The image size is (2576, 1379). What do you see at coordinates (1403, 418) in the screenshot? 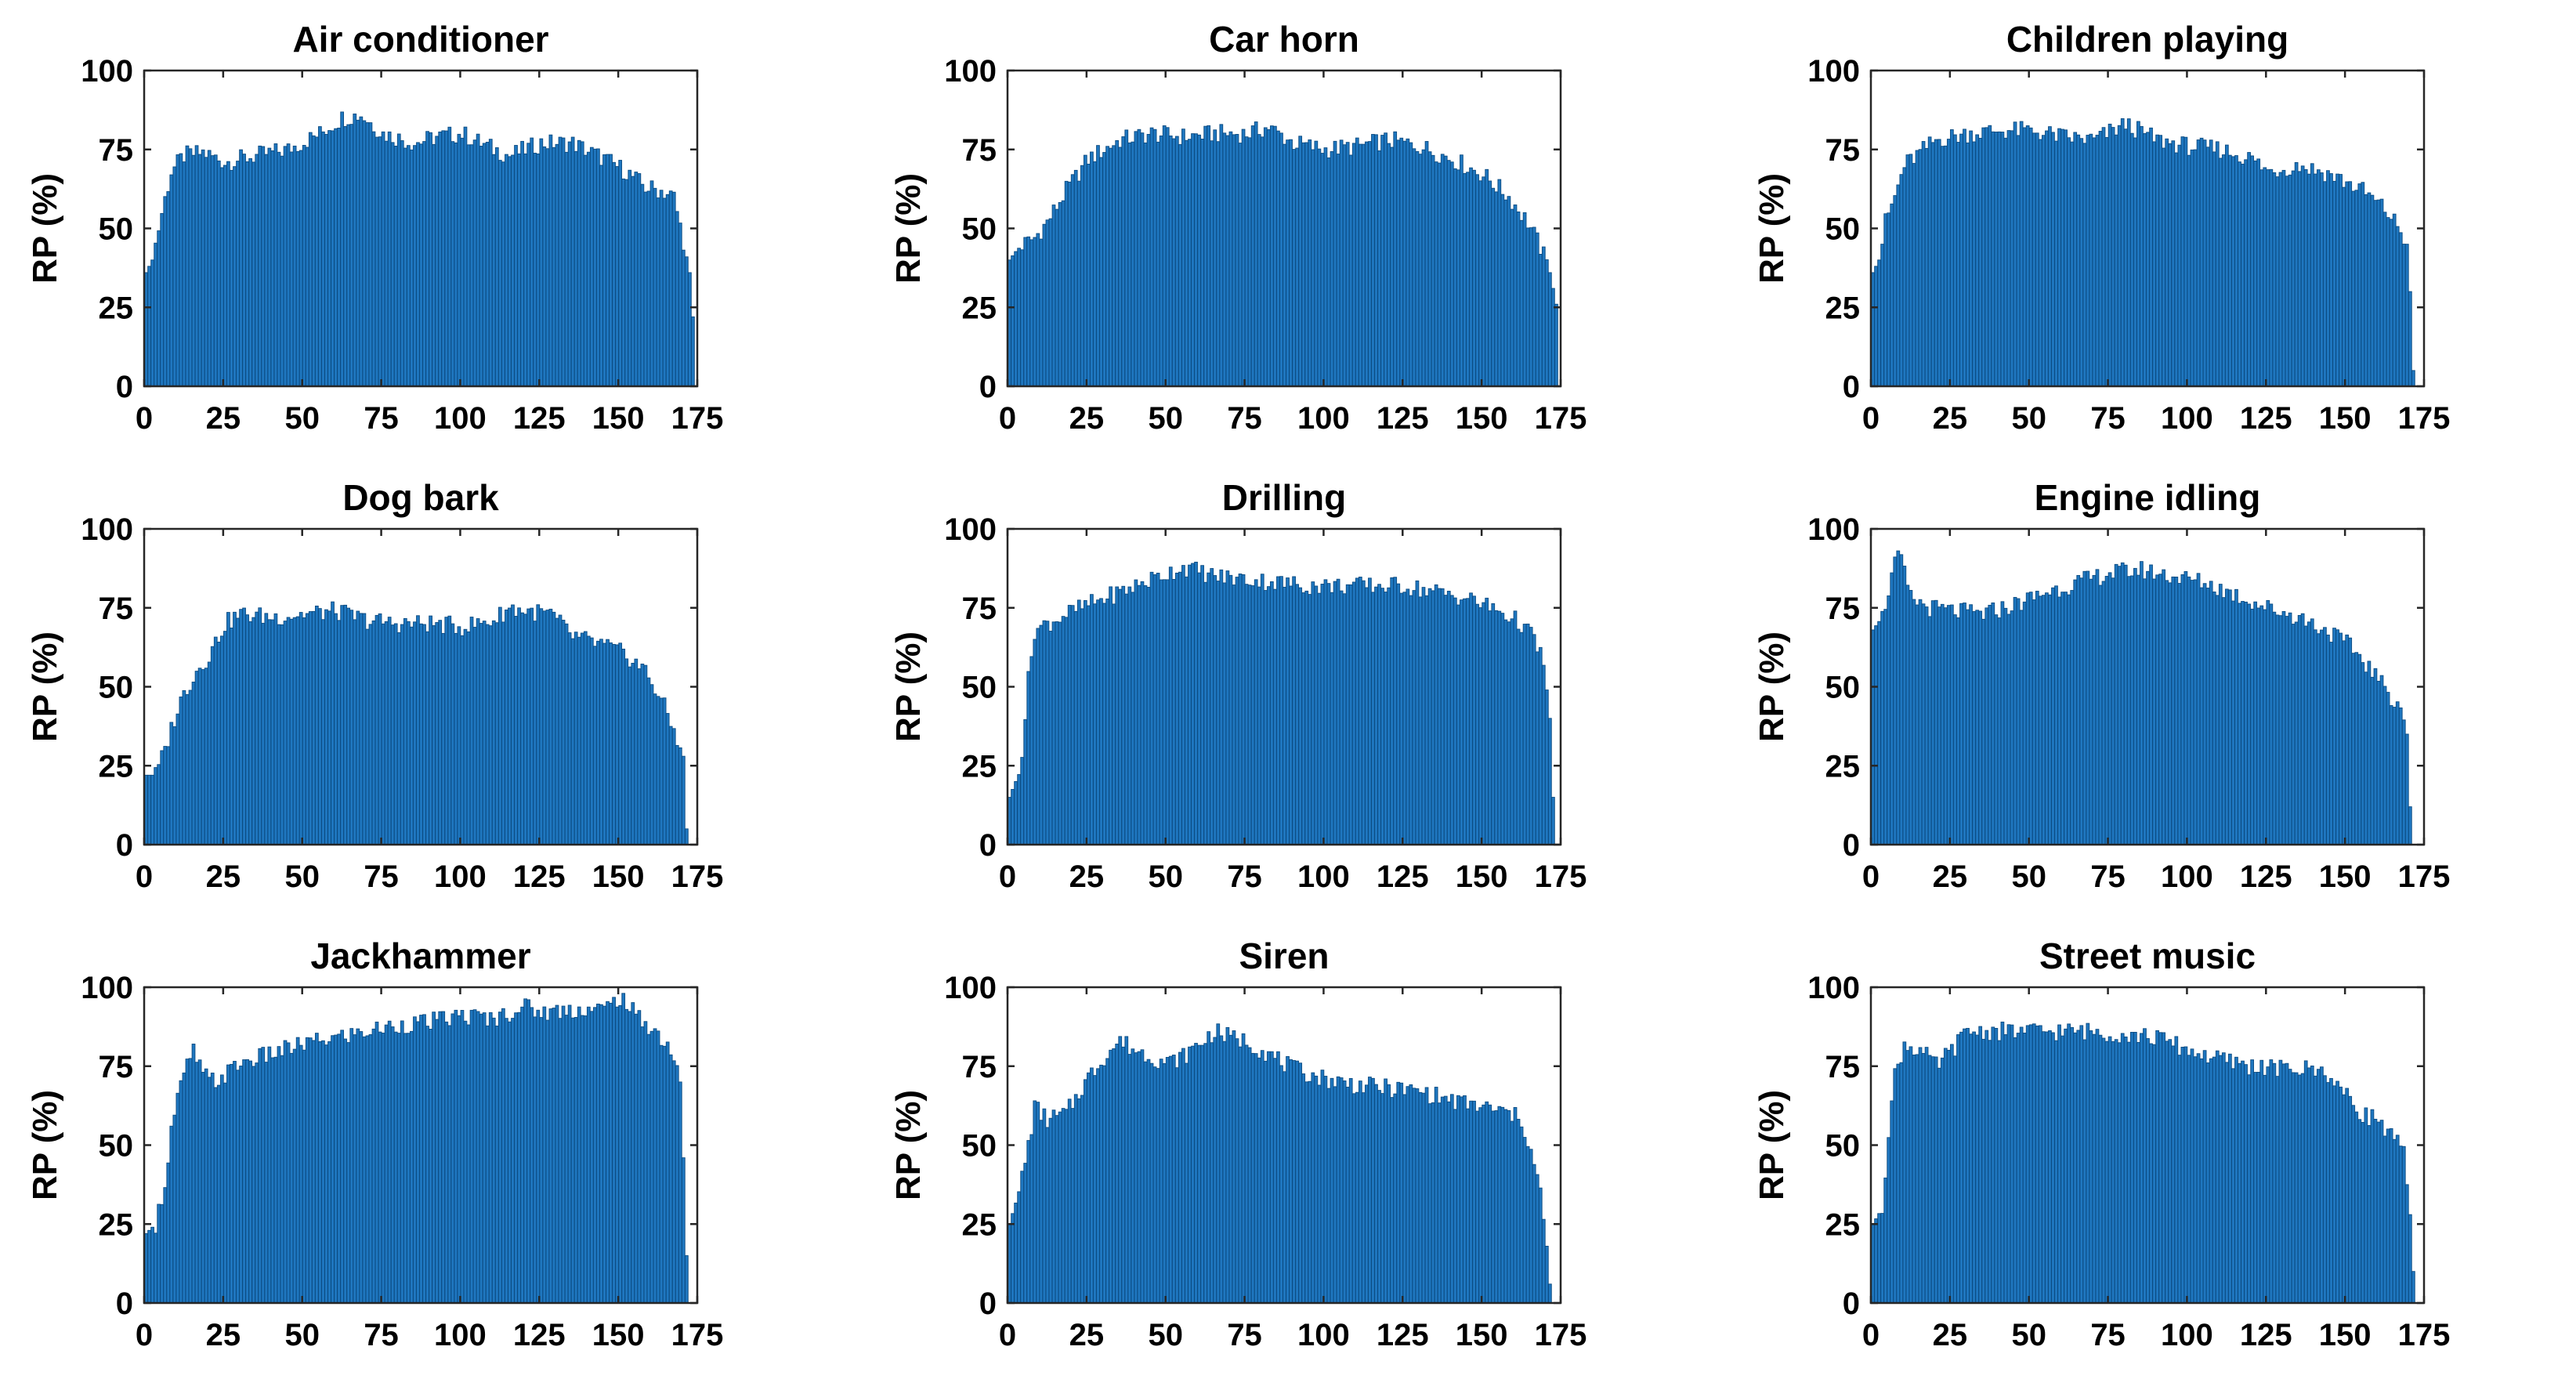
I see `x-tick-label: 125` at bounding box center [1403, 418].